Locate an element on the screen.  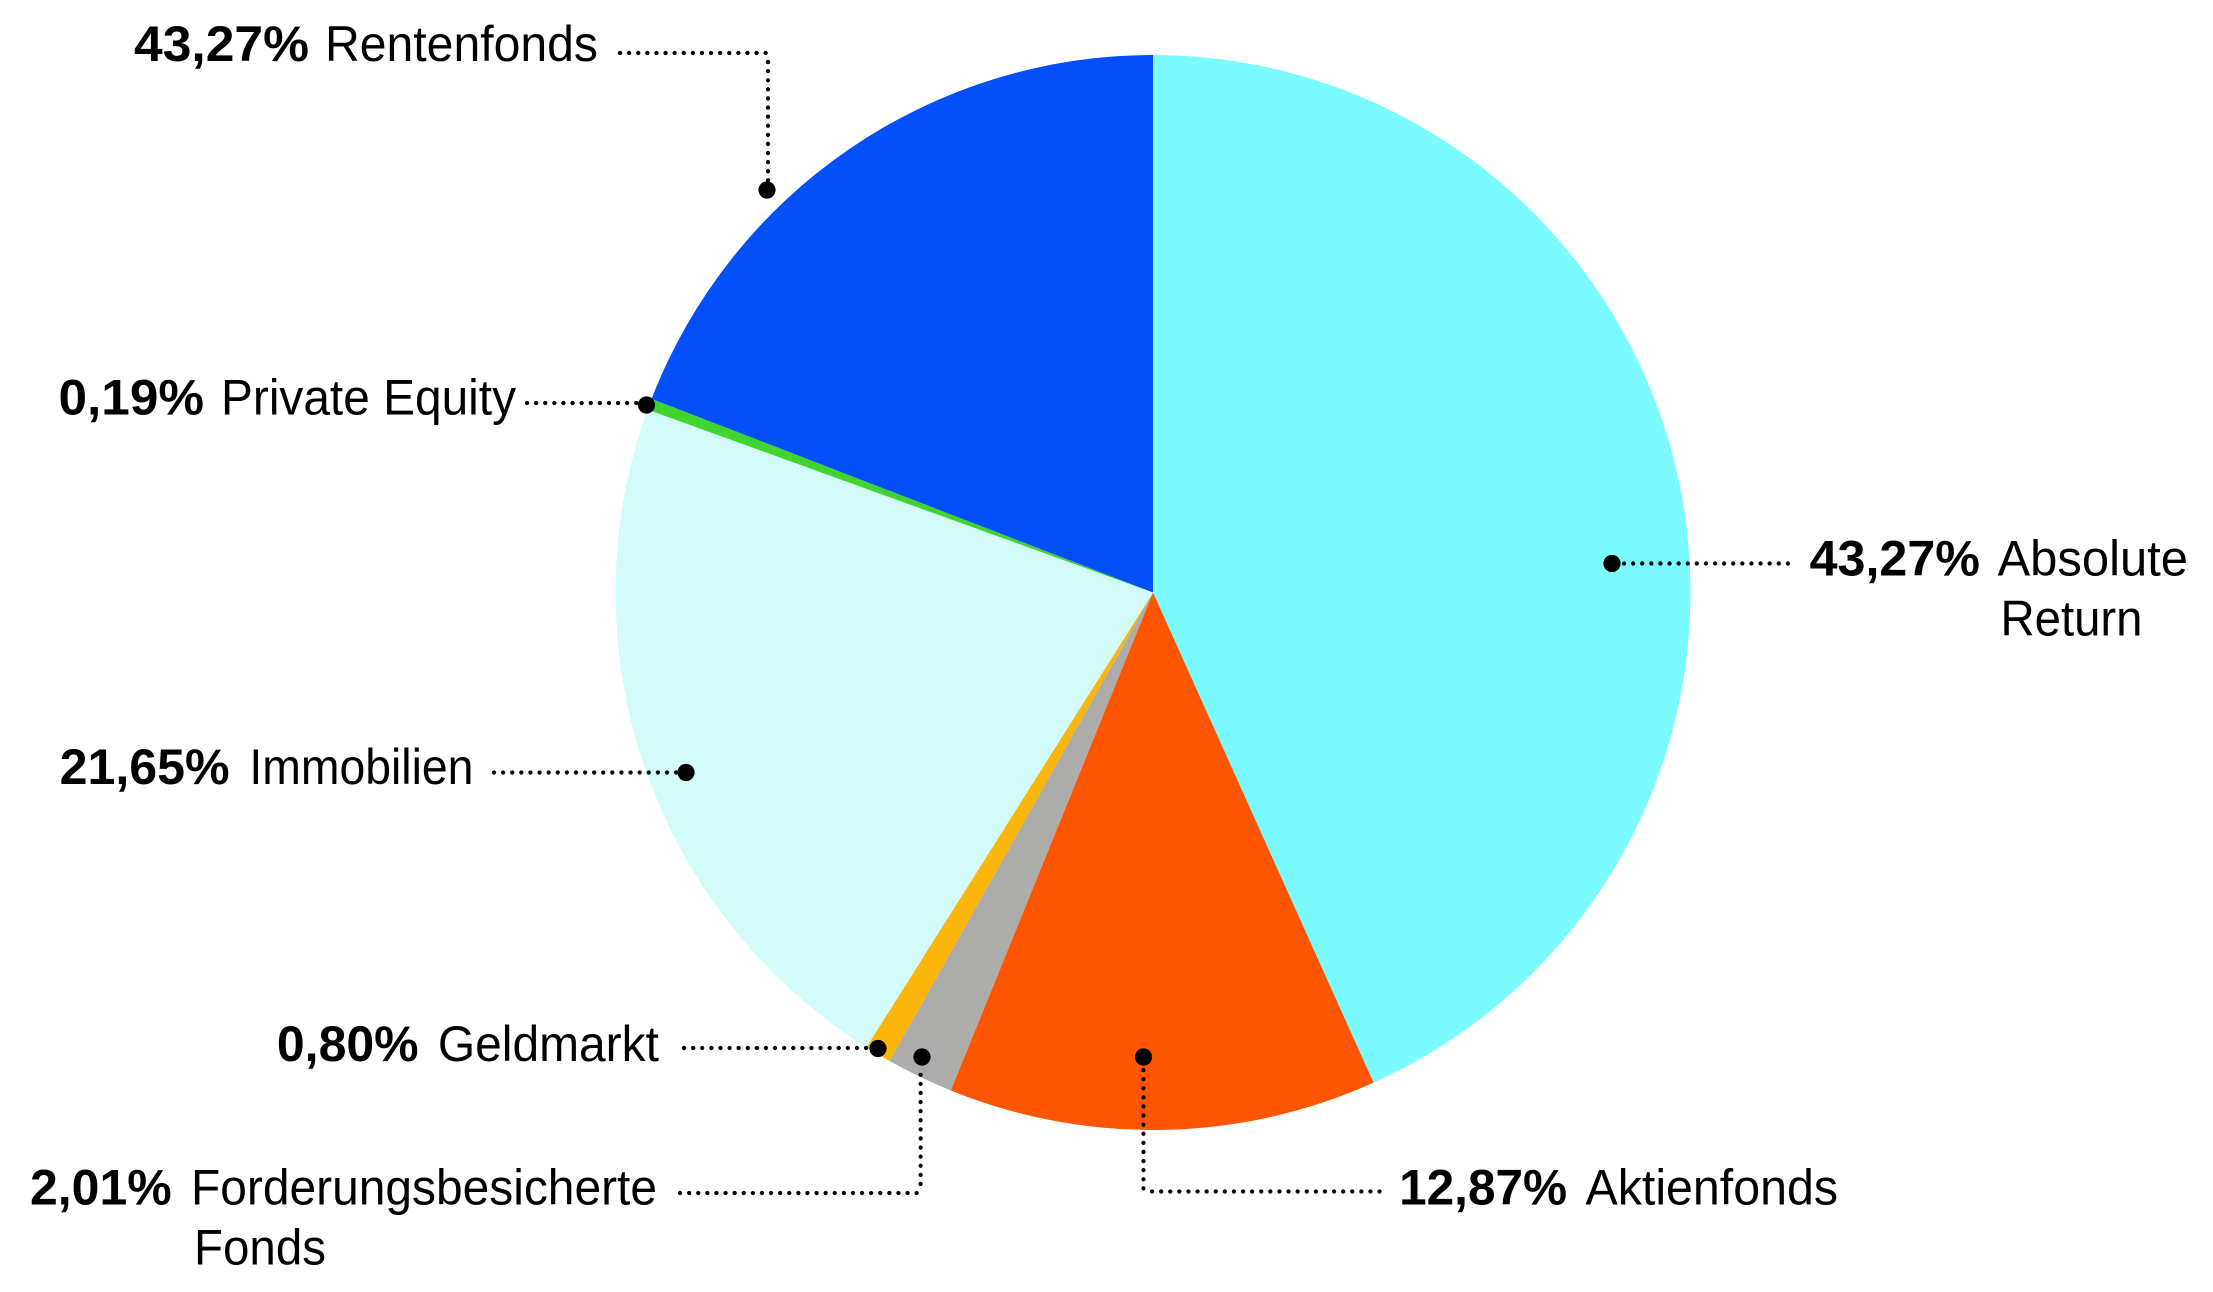
svg-text: Aktienfonds is located at coordinates (1712, 1188).